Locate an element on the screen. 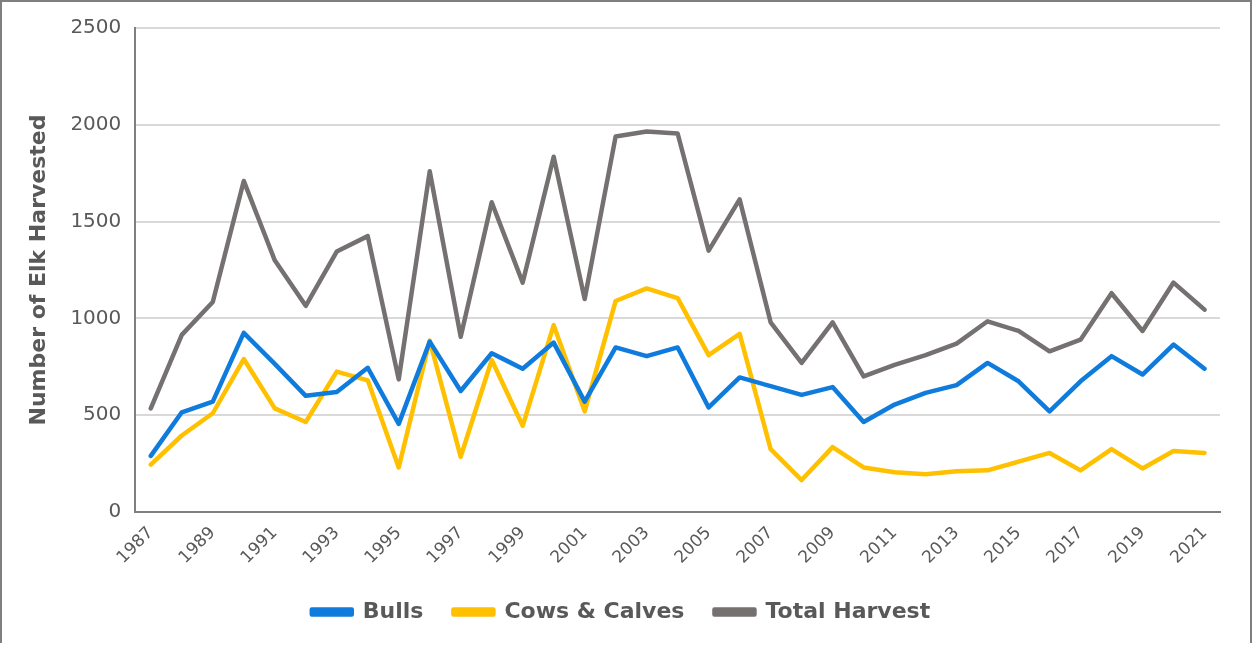 This screenshot has width=1252, height=645. y-tick-label: 2000 is located at coordinates (96, 123).